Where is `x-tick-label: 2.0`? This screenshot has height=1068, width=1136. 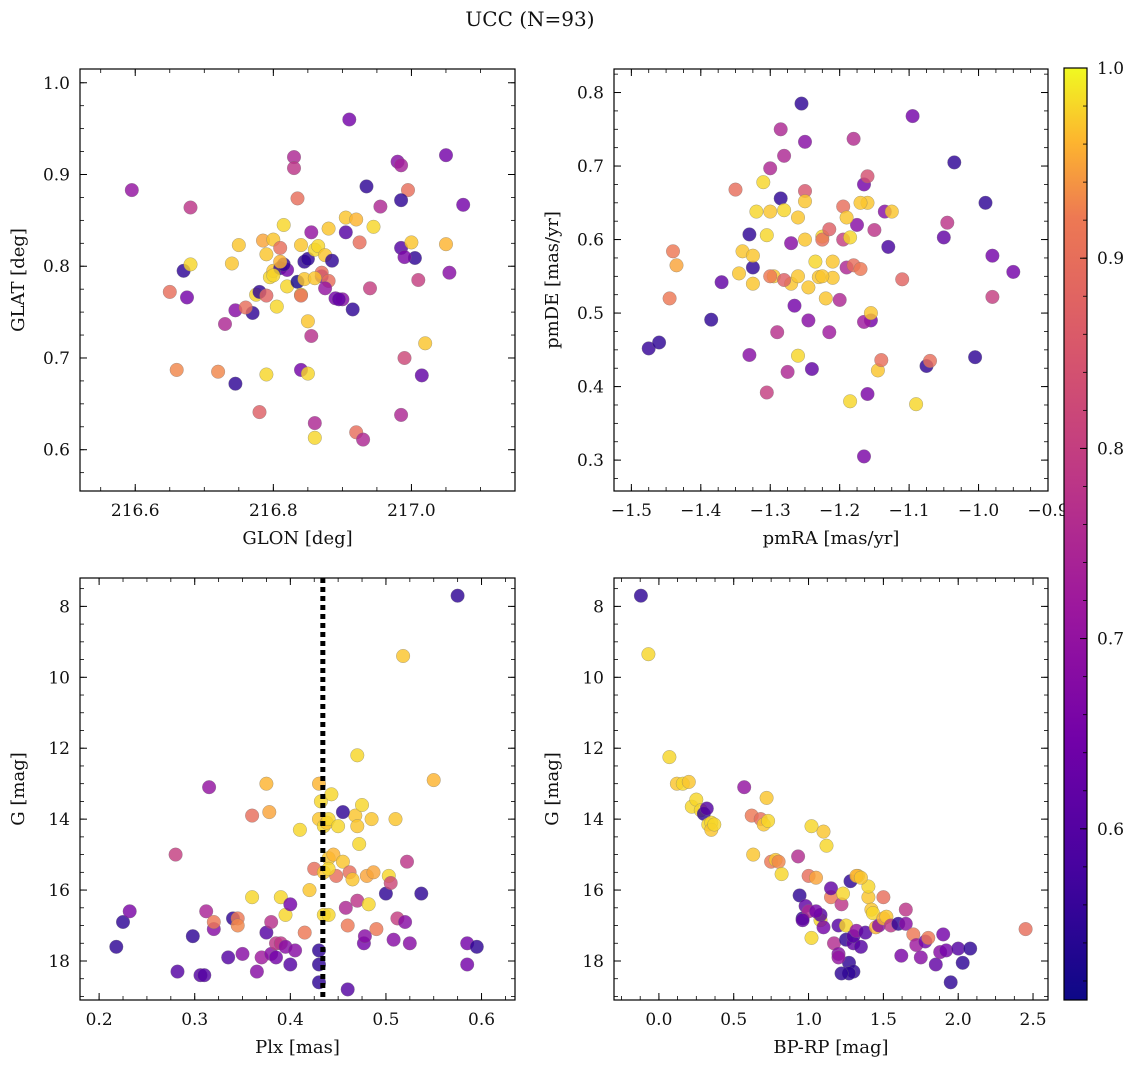 x-tick-label: 2.0 is located at coordinates (958, 1020).